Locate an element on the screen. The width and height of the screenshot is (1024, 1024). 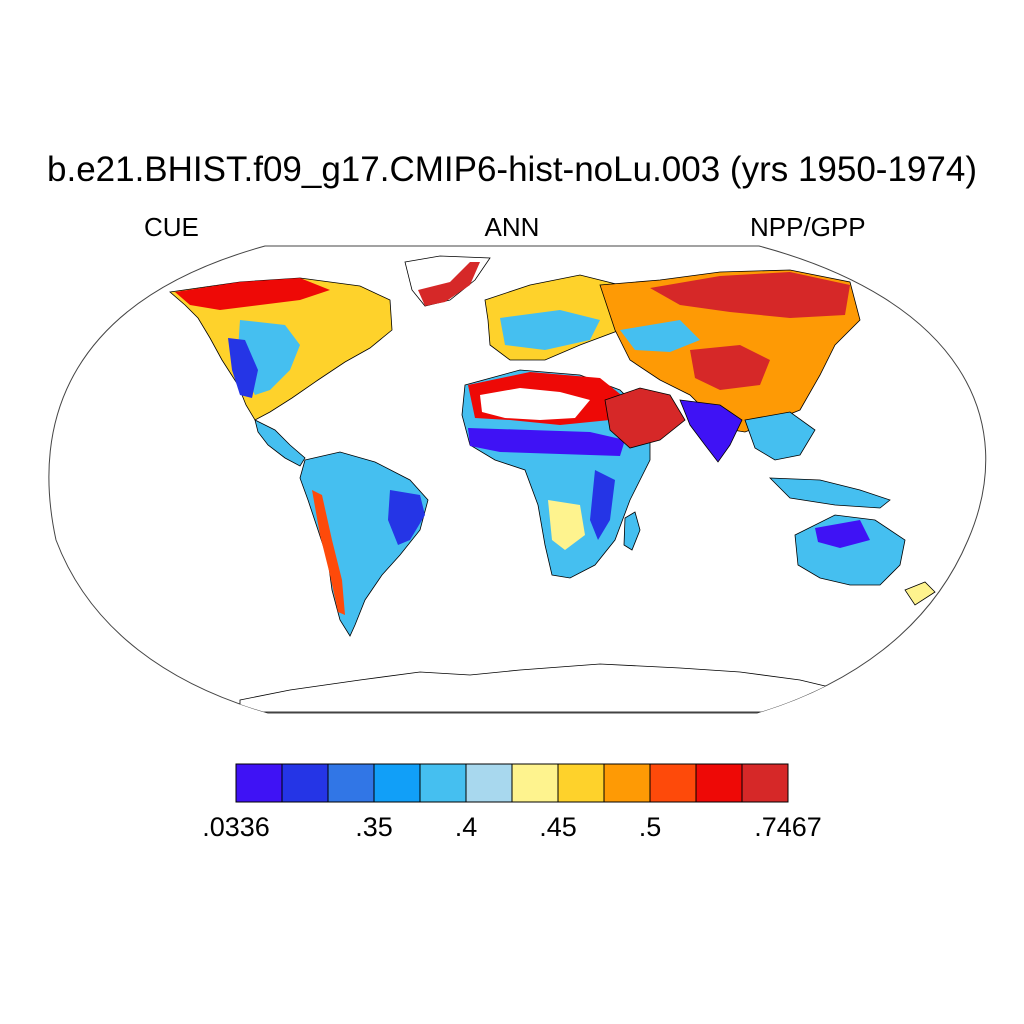
indonesia-region is located at coordinates (829, 493).